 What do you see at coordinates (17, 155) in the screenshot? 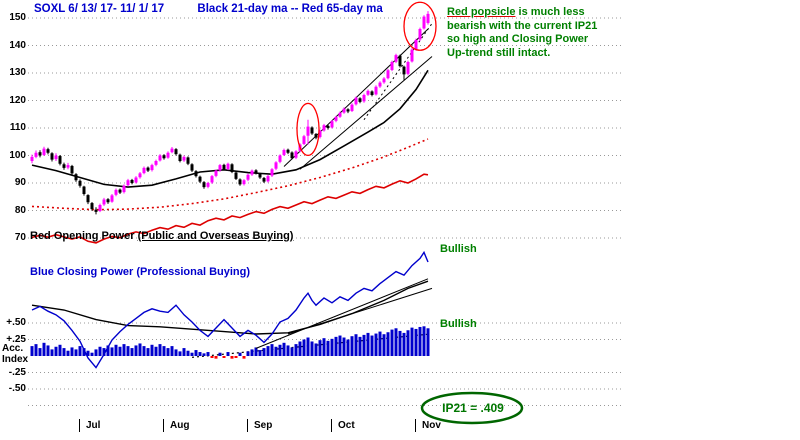
I see `price-axis-tick-label: 100` at bounding box center [17, 155].